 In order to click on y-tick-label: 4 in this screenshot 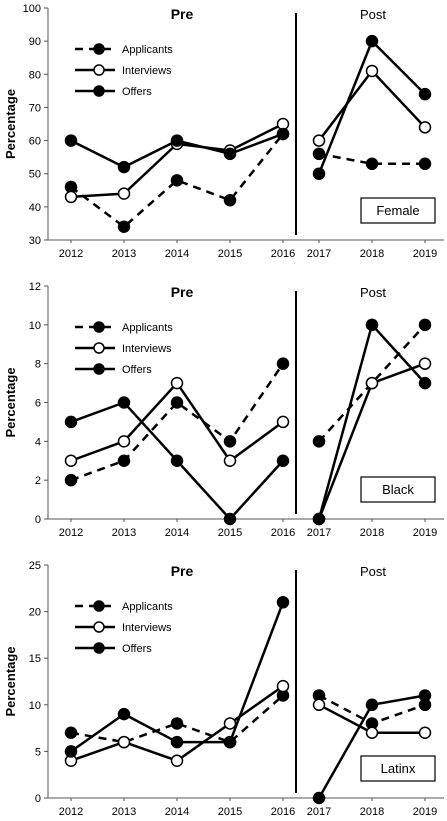, I will do `click(38, 442)`.